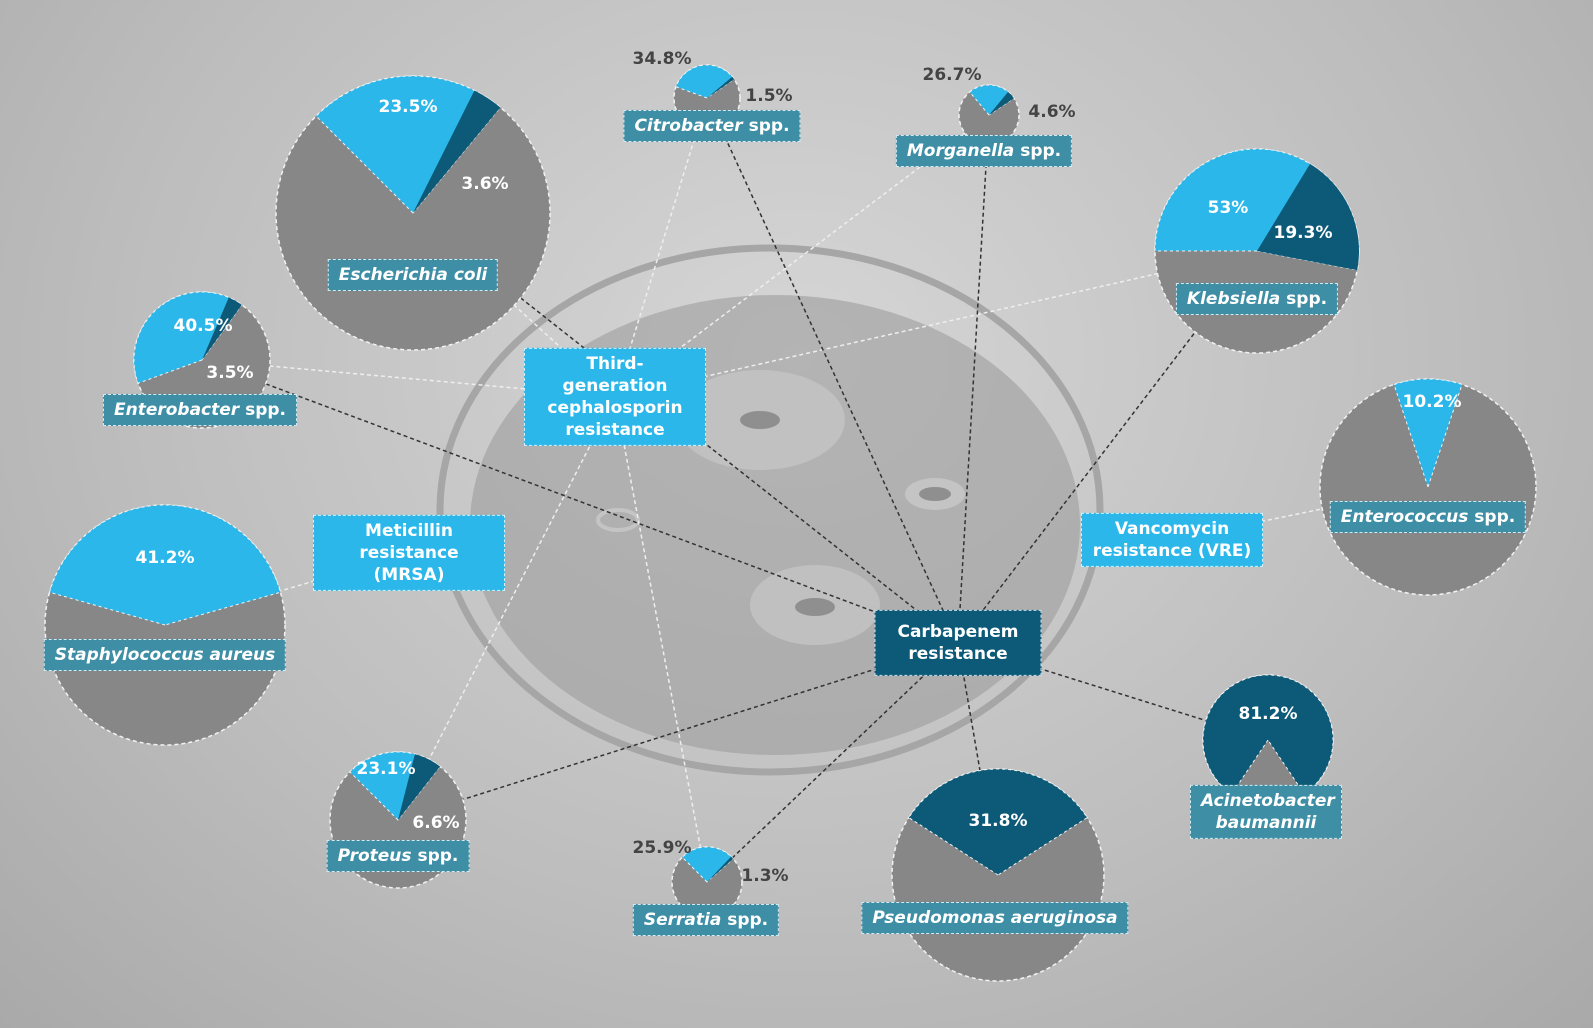 This screenshot has width=1593, height=1028. I want to click on value-label: 40.5%, so click(203, 326).